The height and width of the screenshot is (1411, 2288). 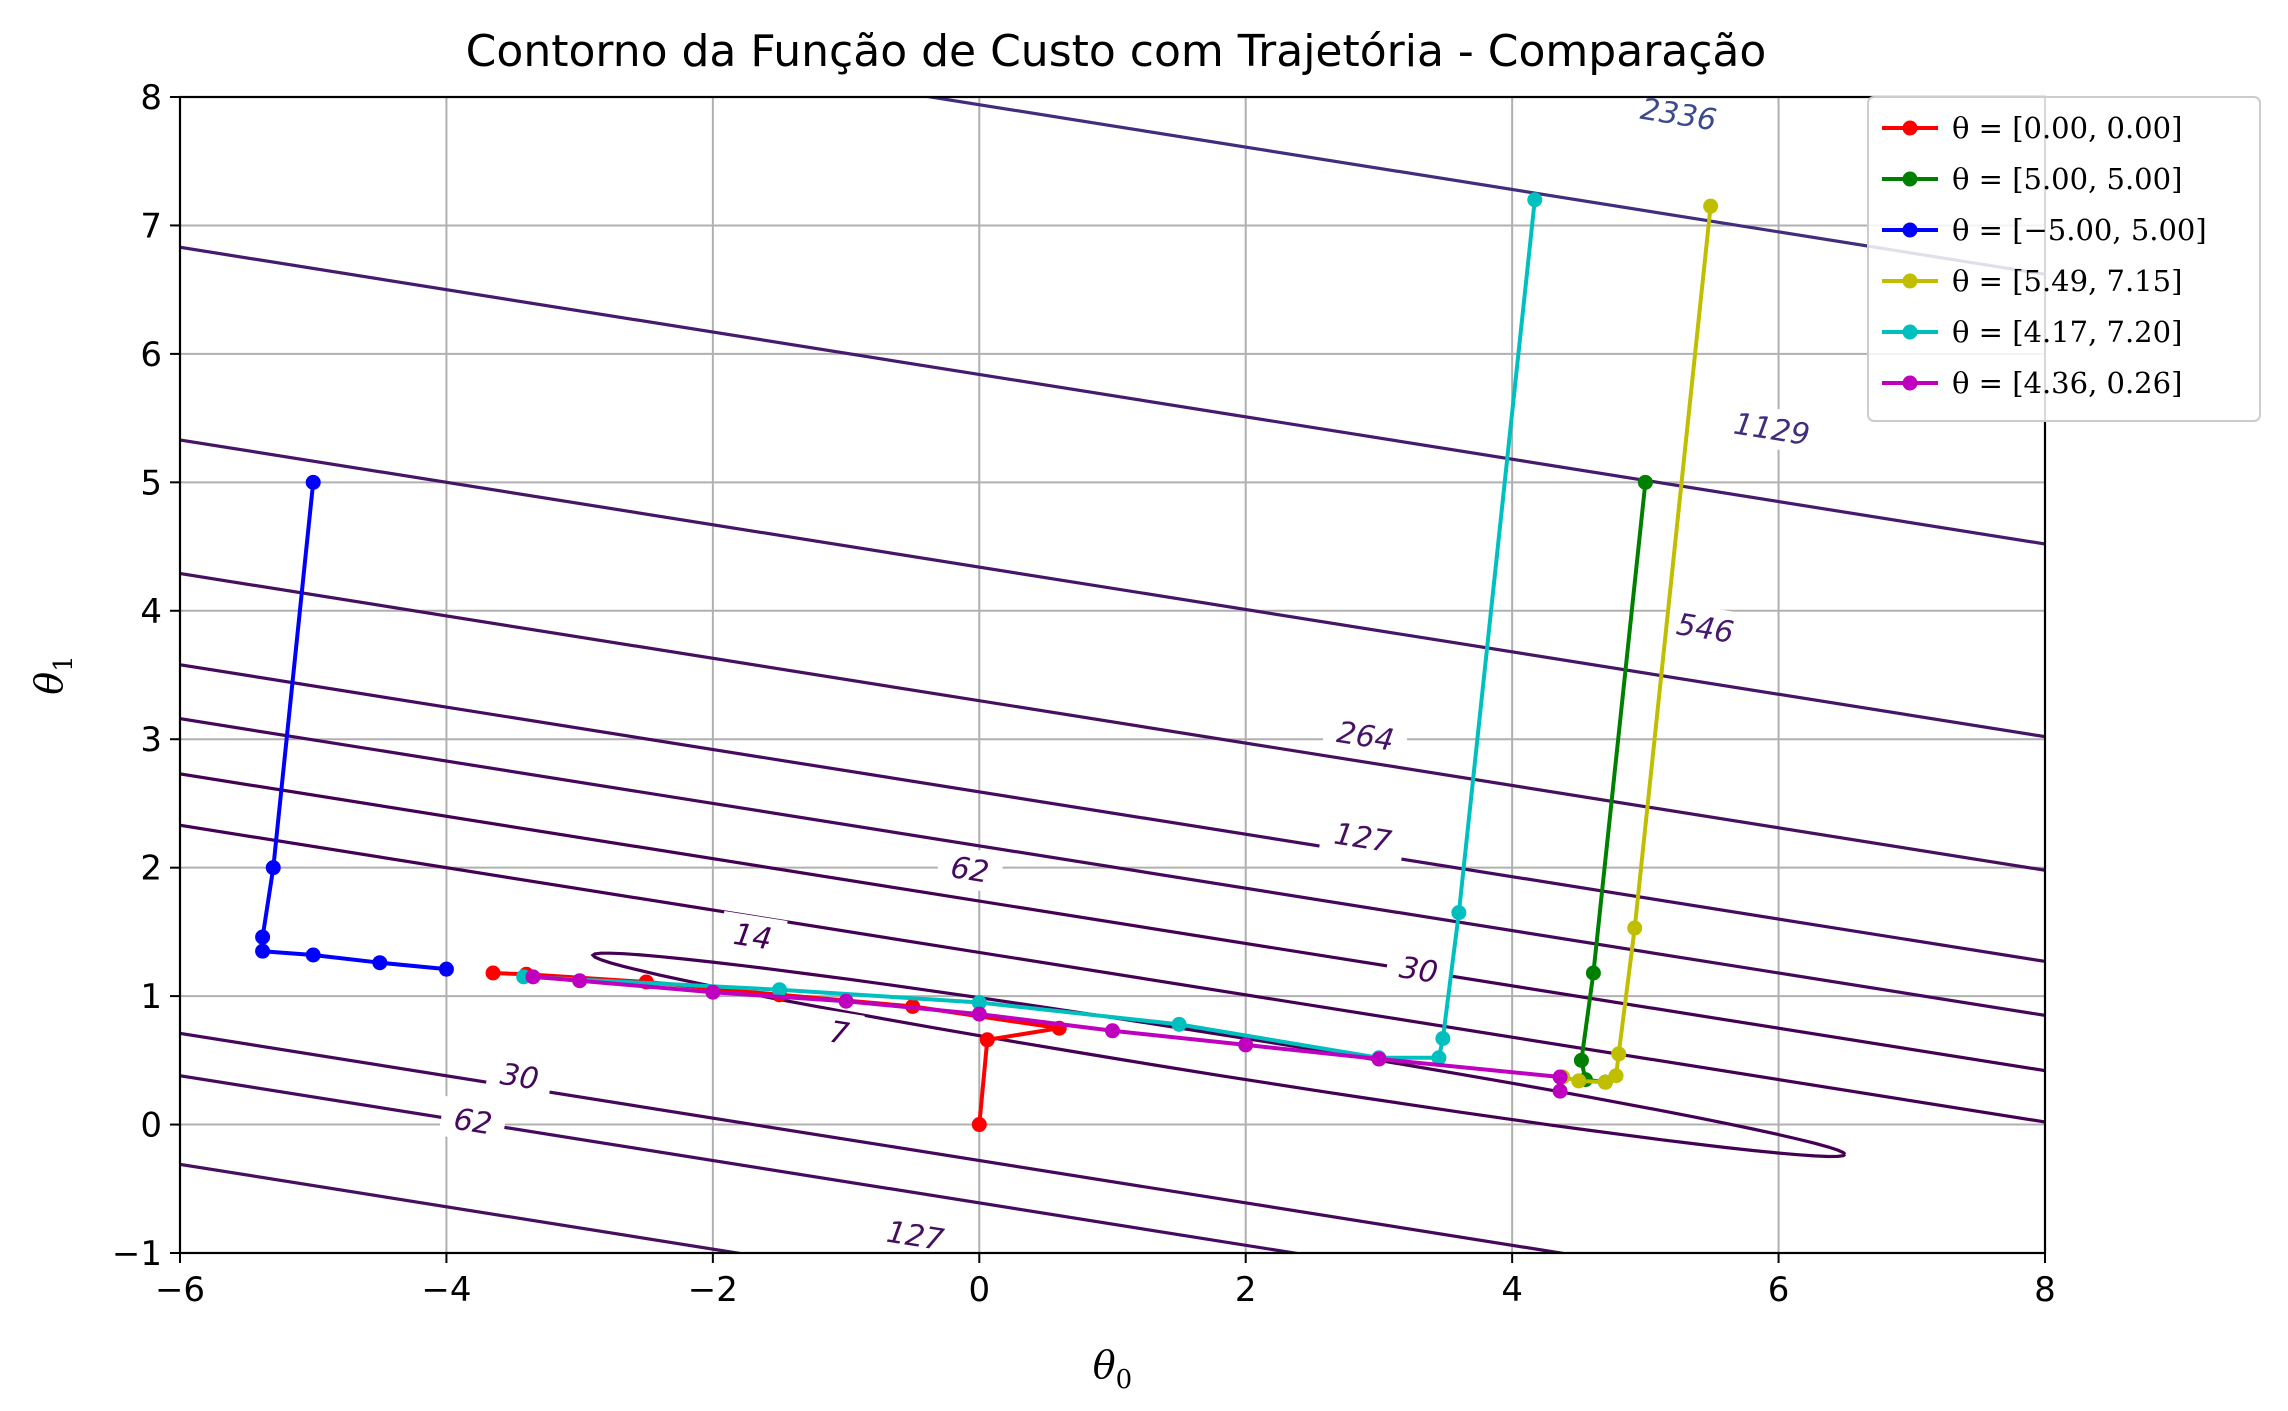 What do you see at coordinates (151, 483) in the screenshot?
I see `y-tick-label: 5` at bounding box center [151, 483].